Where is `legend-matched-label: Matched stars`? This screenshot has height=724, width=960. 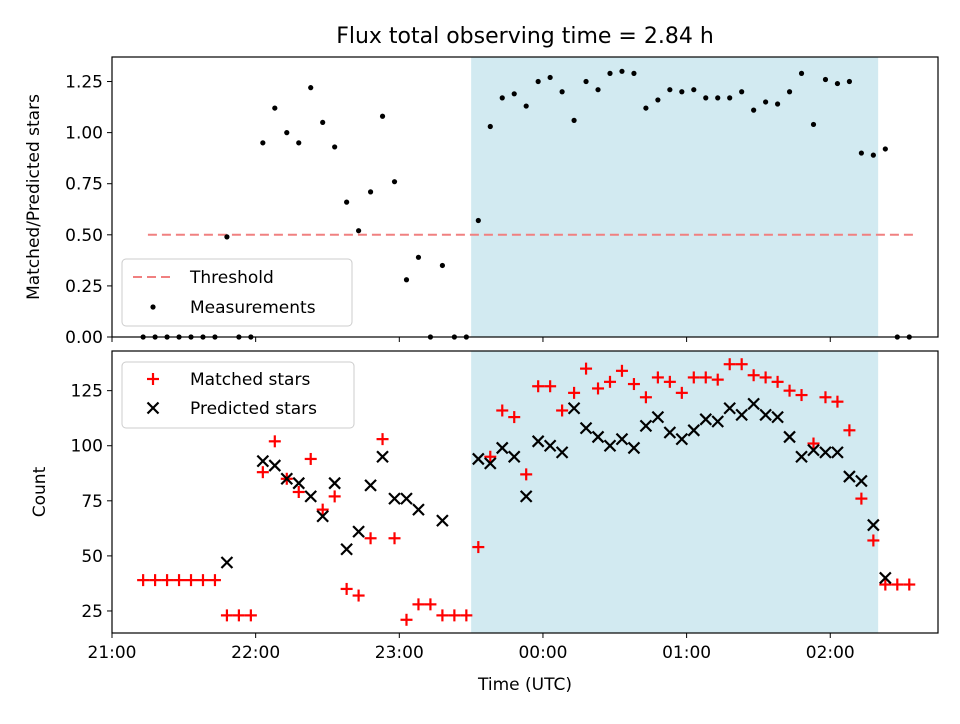 legend-matched-label: Matched stars is located at coordinates (250, 380).